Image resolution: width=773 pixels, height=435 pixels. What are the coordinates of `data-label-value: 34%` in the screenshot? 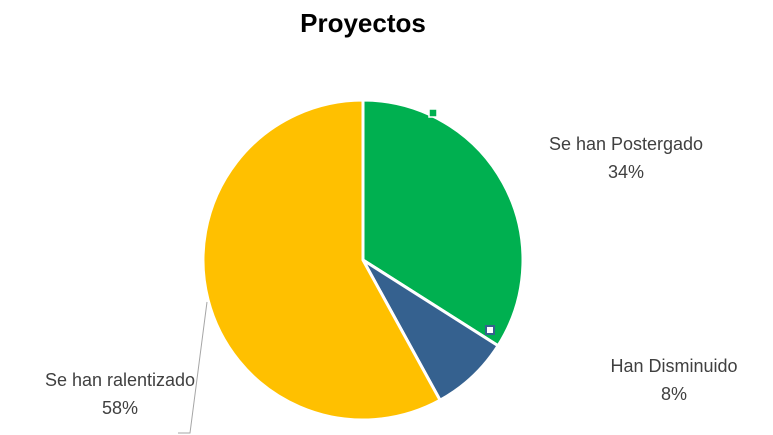 It's located at (626, 172).